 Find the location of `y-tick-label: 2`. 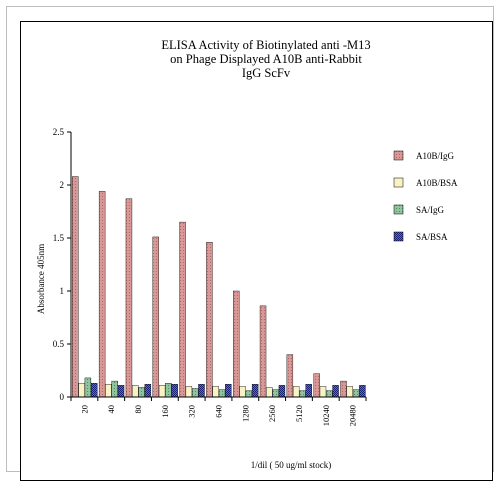

y-tick-label: 2 is located at coordinates (62, 185).